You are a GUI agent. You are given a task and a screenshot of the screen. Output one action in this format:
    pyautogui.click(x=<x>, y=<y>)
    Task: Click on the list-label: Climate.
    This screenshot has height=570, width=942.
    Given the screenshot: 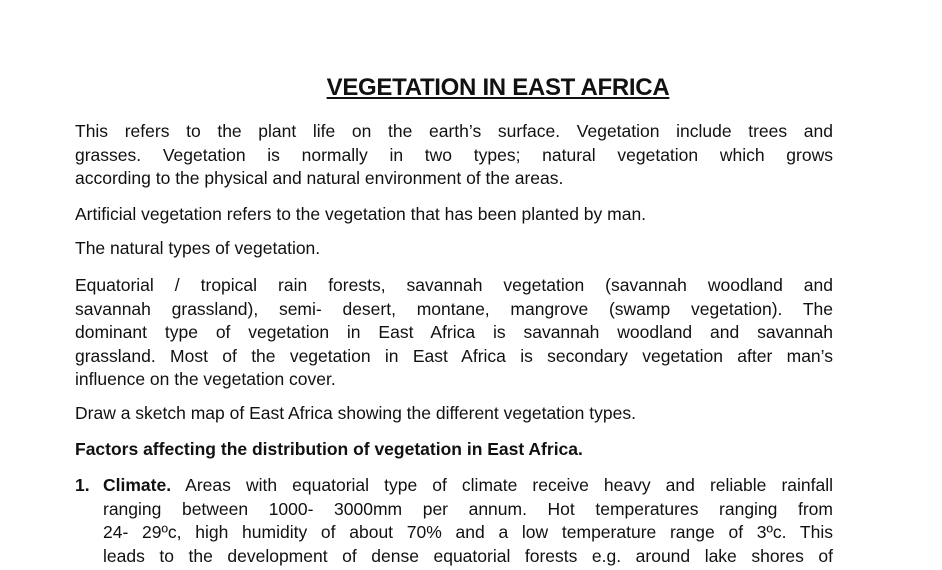 What is the action you would take?
    pyautogui.click(x=137, y=485)
    